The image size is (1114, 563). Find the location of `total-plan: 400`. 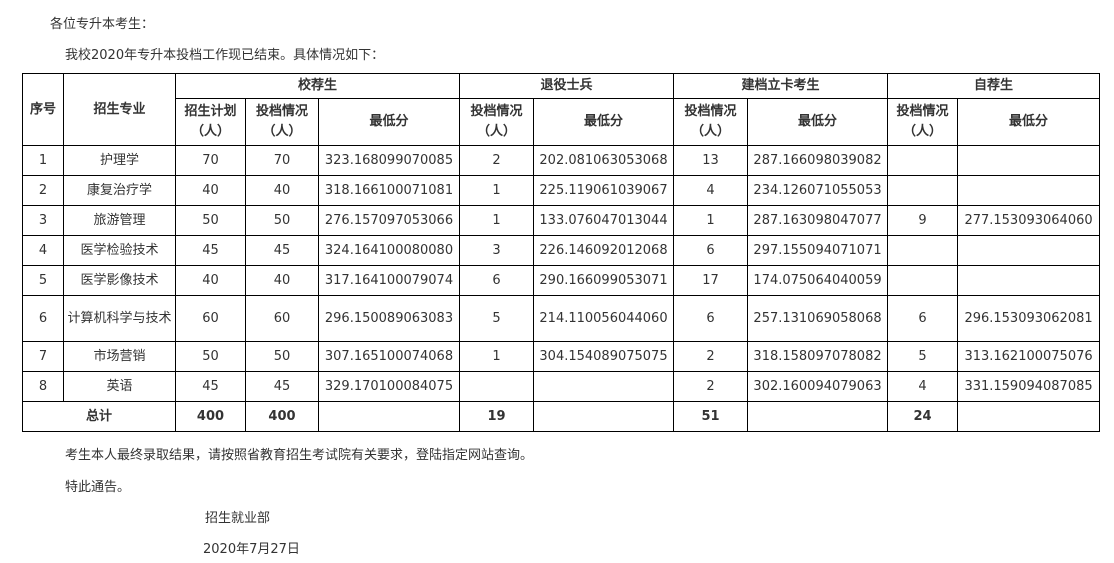

total-plan: 400 is located at coordinates (210, 416).